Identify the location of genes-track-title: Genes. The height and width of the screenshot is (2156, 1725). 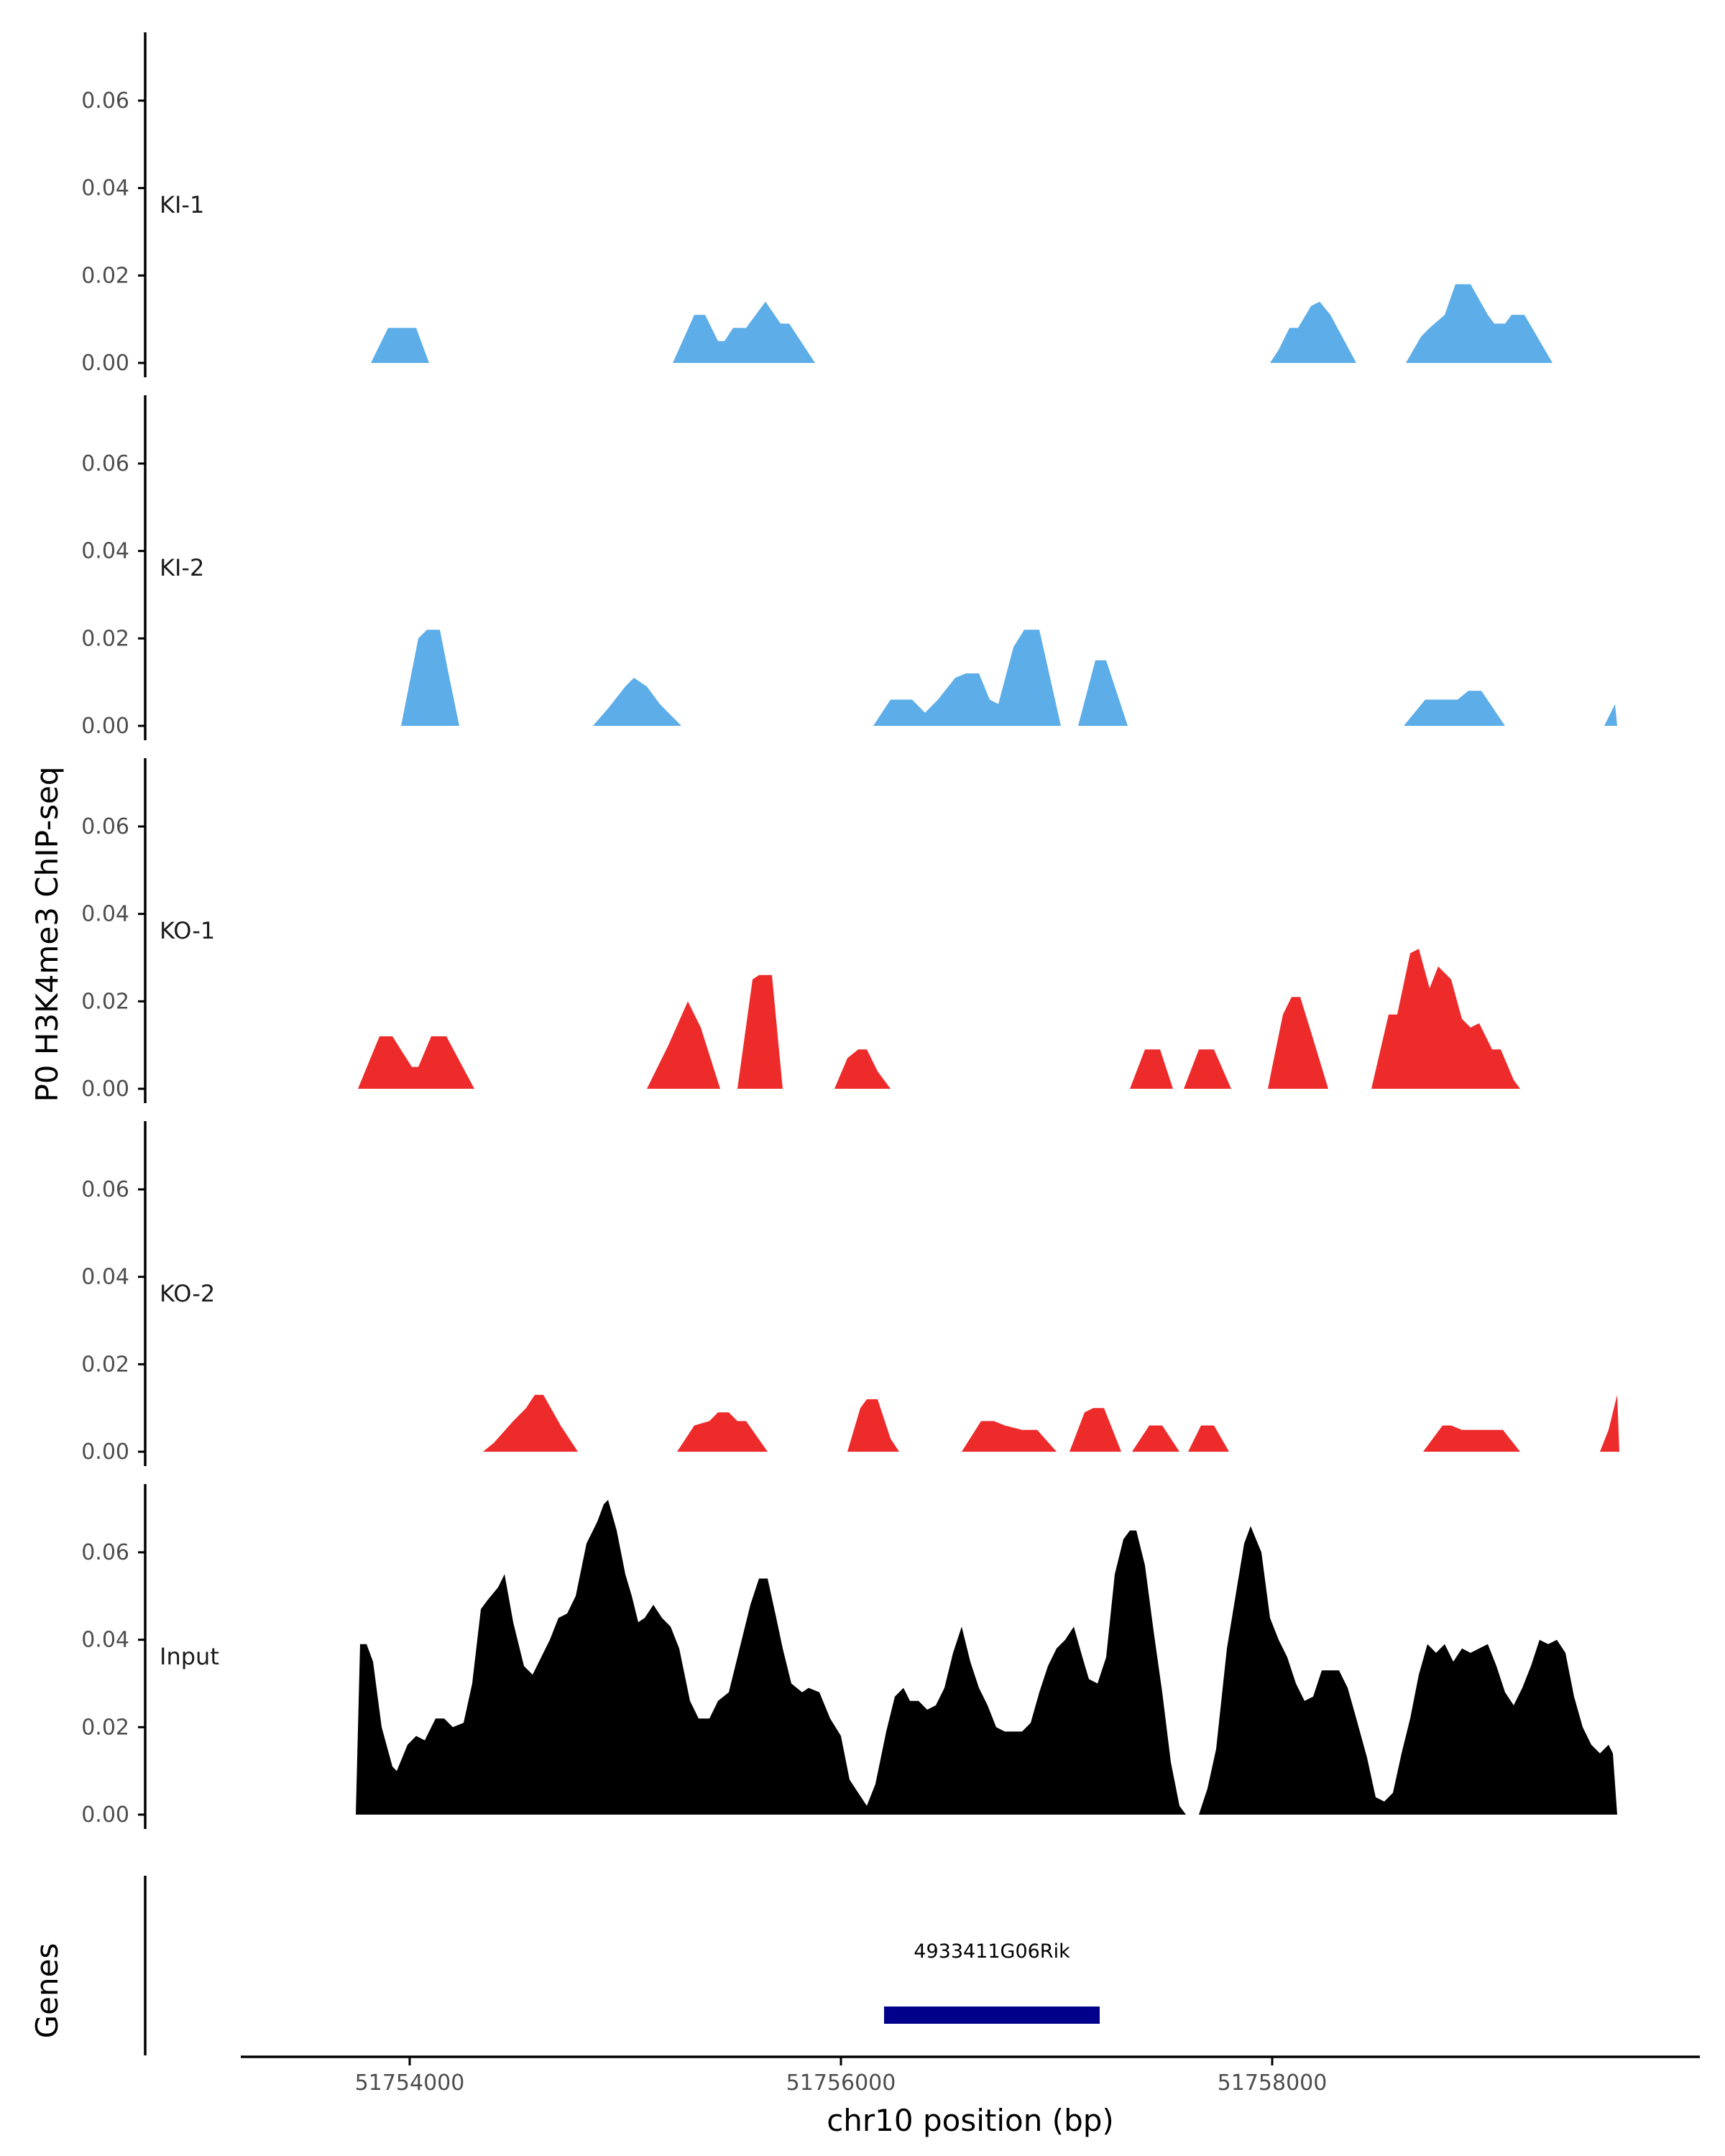
(47, 1991).